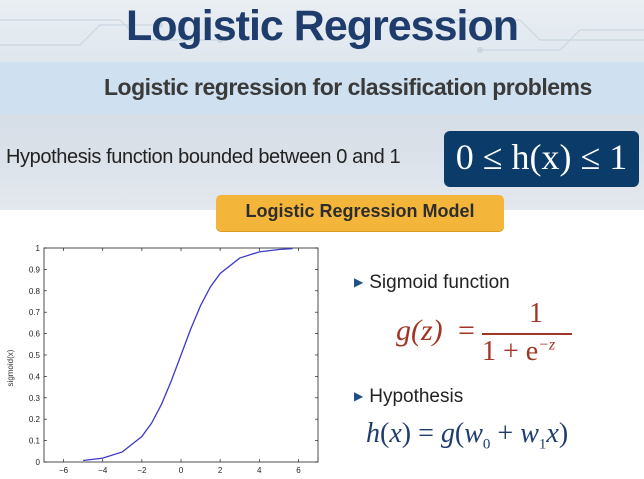 The image size is (644, 479). I want to click on y-tick-label: 0.7, so click(35, 312).